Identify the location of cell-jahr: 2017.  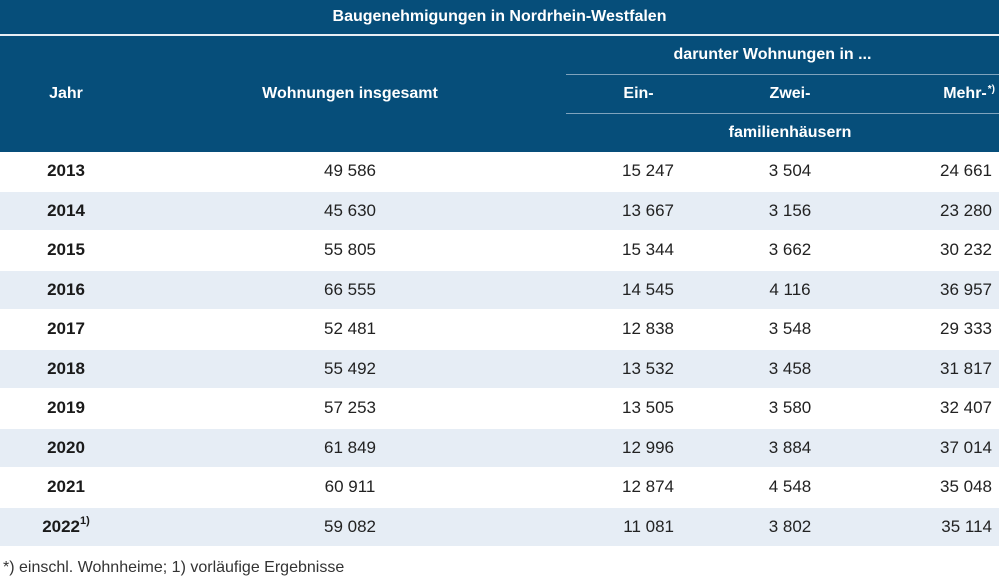
(66, 329).